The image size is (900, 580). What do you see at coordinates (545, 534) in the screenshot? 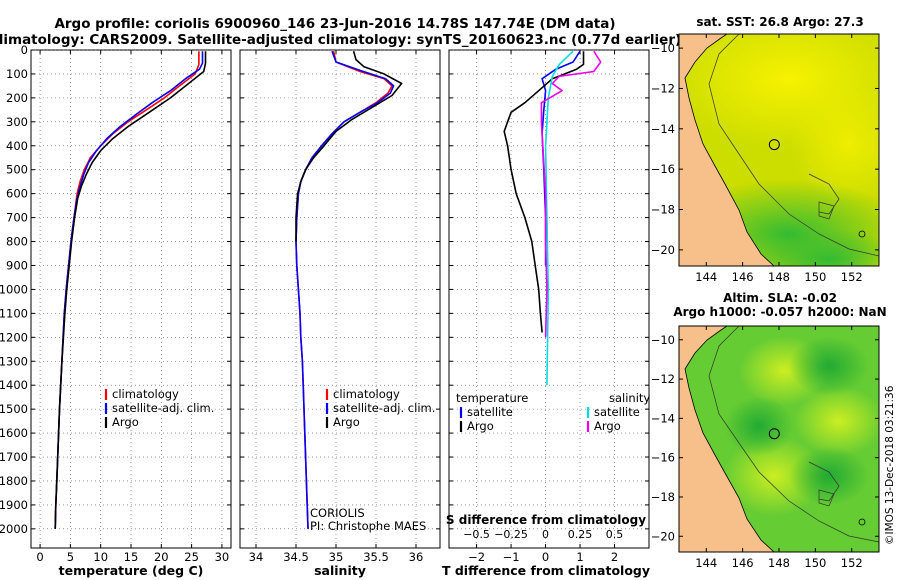
I see `s-diff-tick-label: 0` at bounding box center [545, 534].